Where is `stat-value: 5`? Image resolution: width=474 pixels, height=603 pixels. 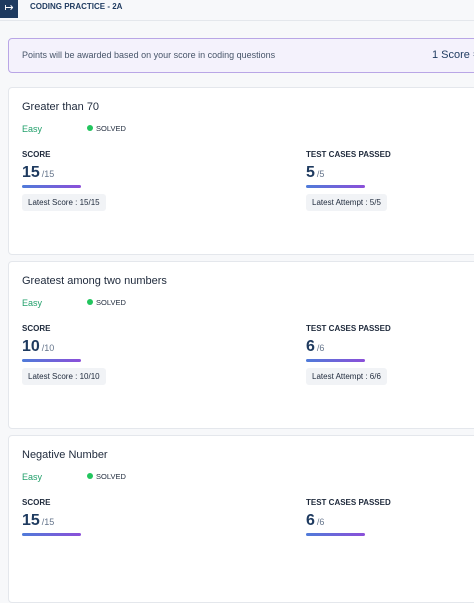 stat-value: 5 is located at coordinates (310, 172).